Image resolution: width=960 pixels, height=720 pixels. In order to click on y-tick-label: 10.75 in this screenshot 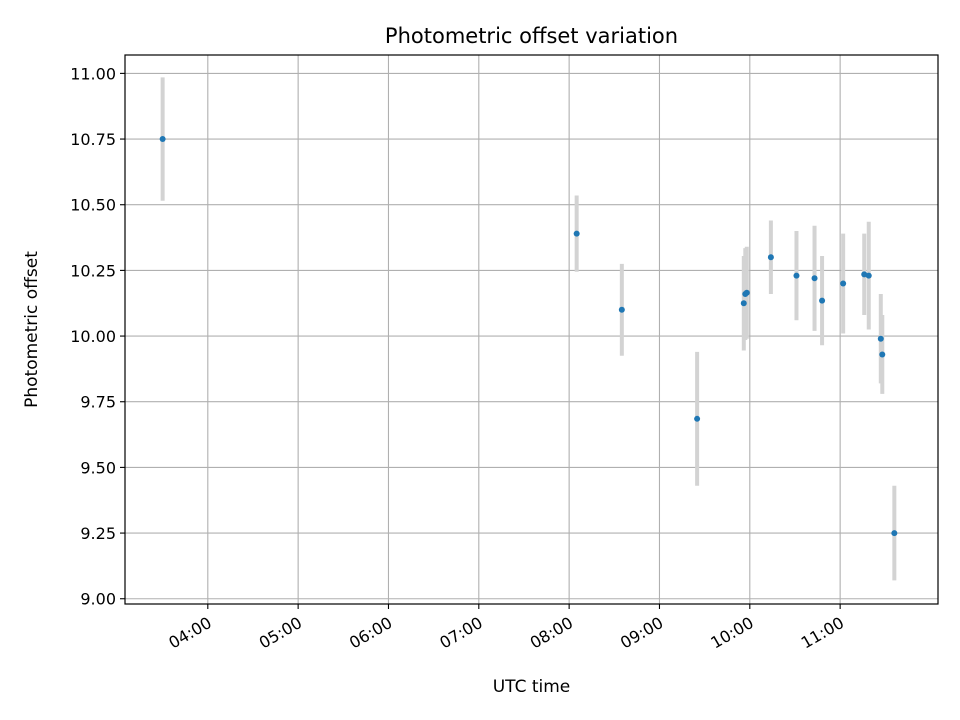, I will do `click(93, 139)`.